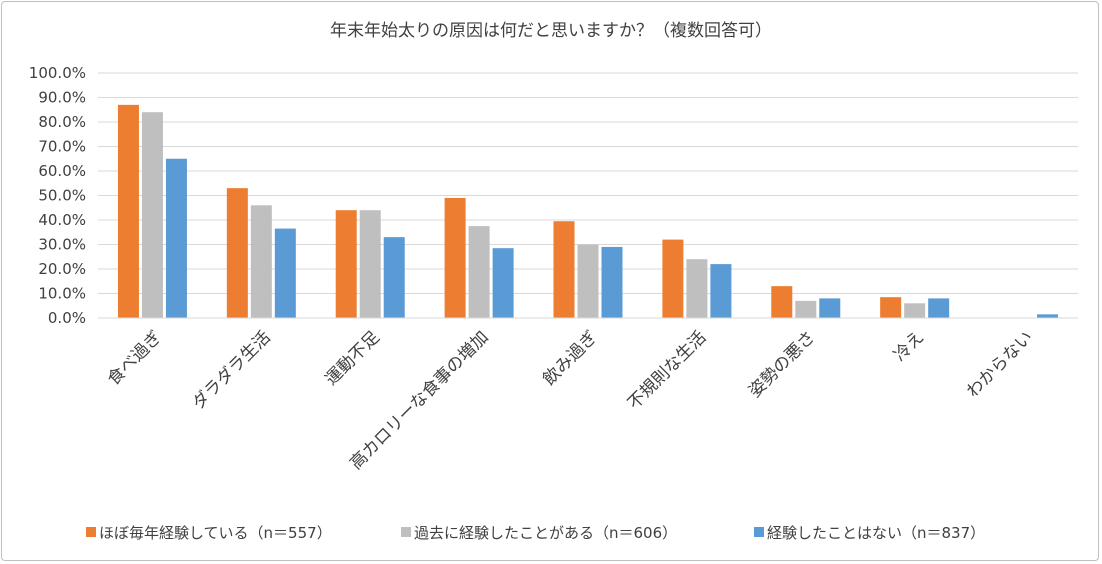 The width and height of the screenshot is (1102, 564). Describe the element at coordinates (62, 294) in the screenshot. I see `y-tick-label: 10.0%` at that location.